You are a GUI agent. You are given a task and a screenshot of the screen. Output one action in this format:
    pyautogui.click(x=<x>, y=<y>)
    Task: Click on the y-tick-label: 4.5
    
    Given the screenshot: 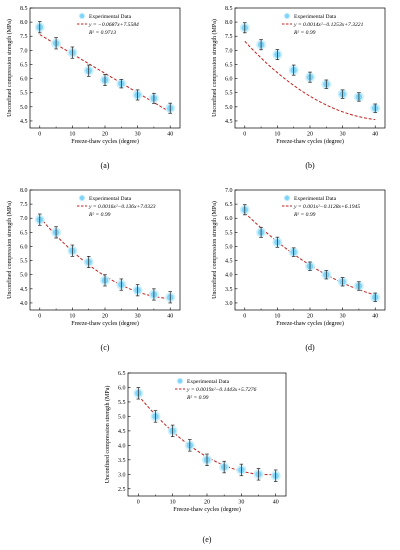 What is the action you would take?
    pyautogui.click(x=229, y=122)
    